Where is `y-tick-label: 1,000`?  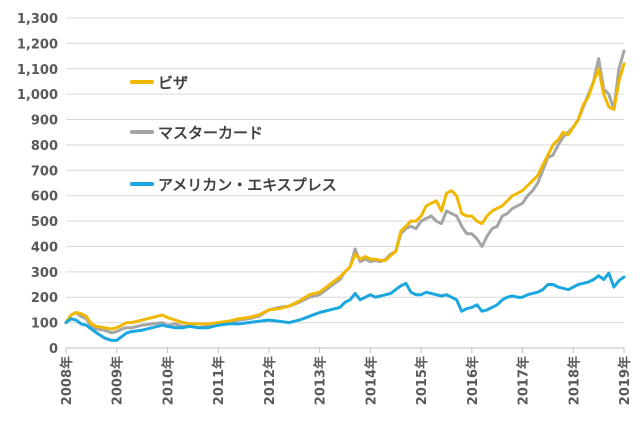 y-tick-label: 1,000 is located at coordinates (37, 95).